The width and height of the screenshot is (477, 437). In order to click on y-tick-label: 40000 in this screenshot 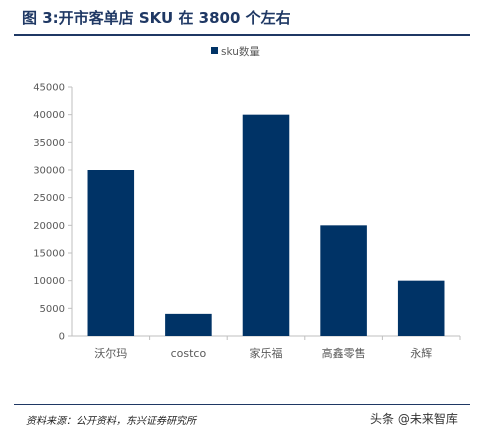, I will do `click(49, 115)`.